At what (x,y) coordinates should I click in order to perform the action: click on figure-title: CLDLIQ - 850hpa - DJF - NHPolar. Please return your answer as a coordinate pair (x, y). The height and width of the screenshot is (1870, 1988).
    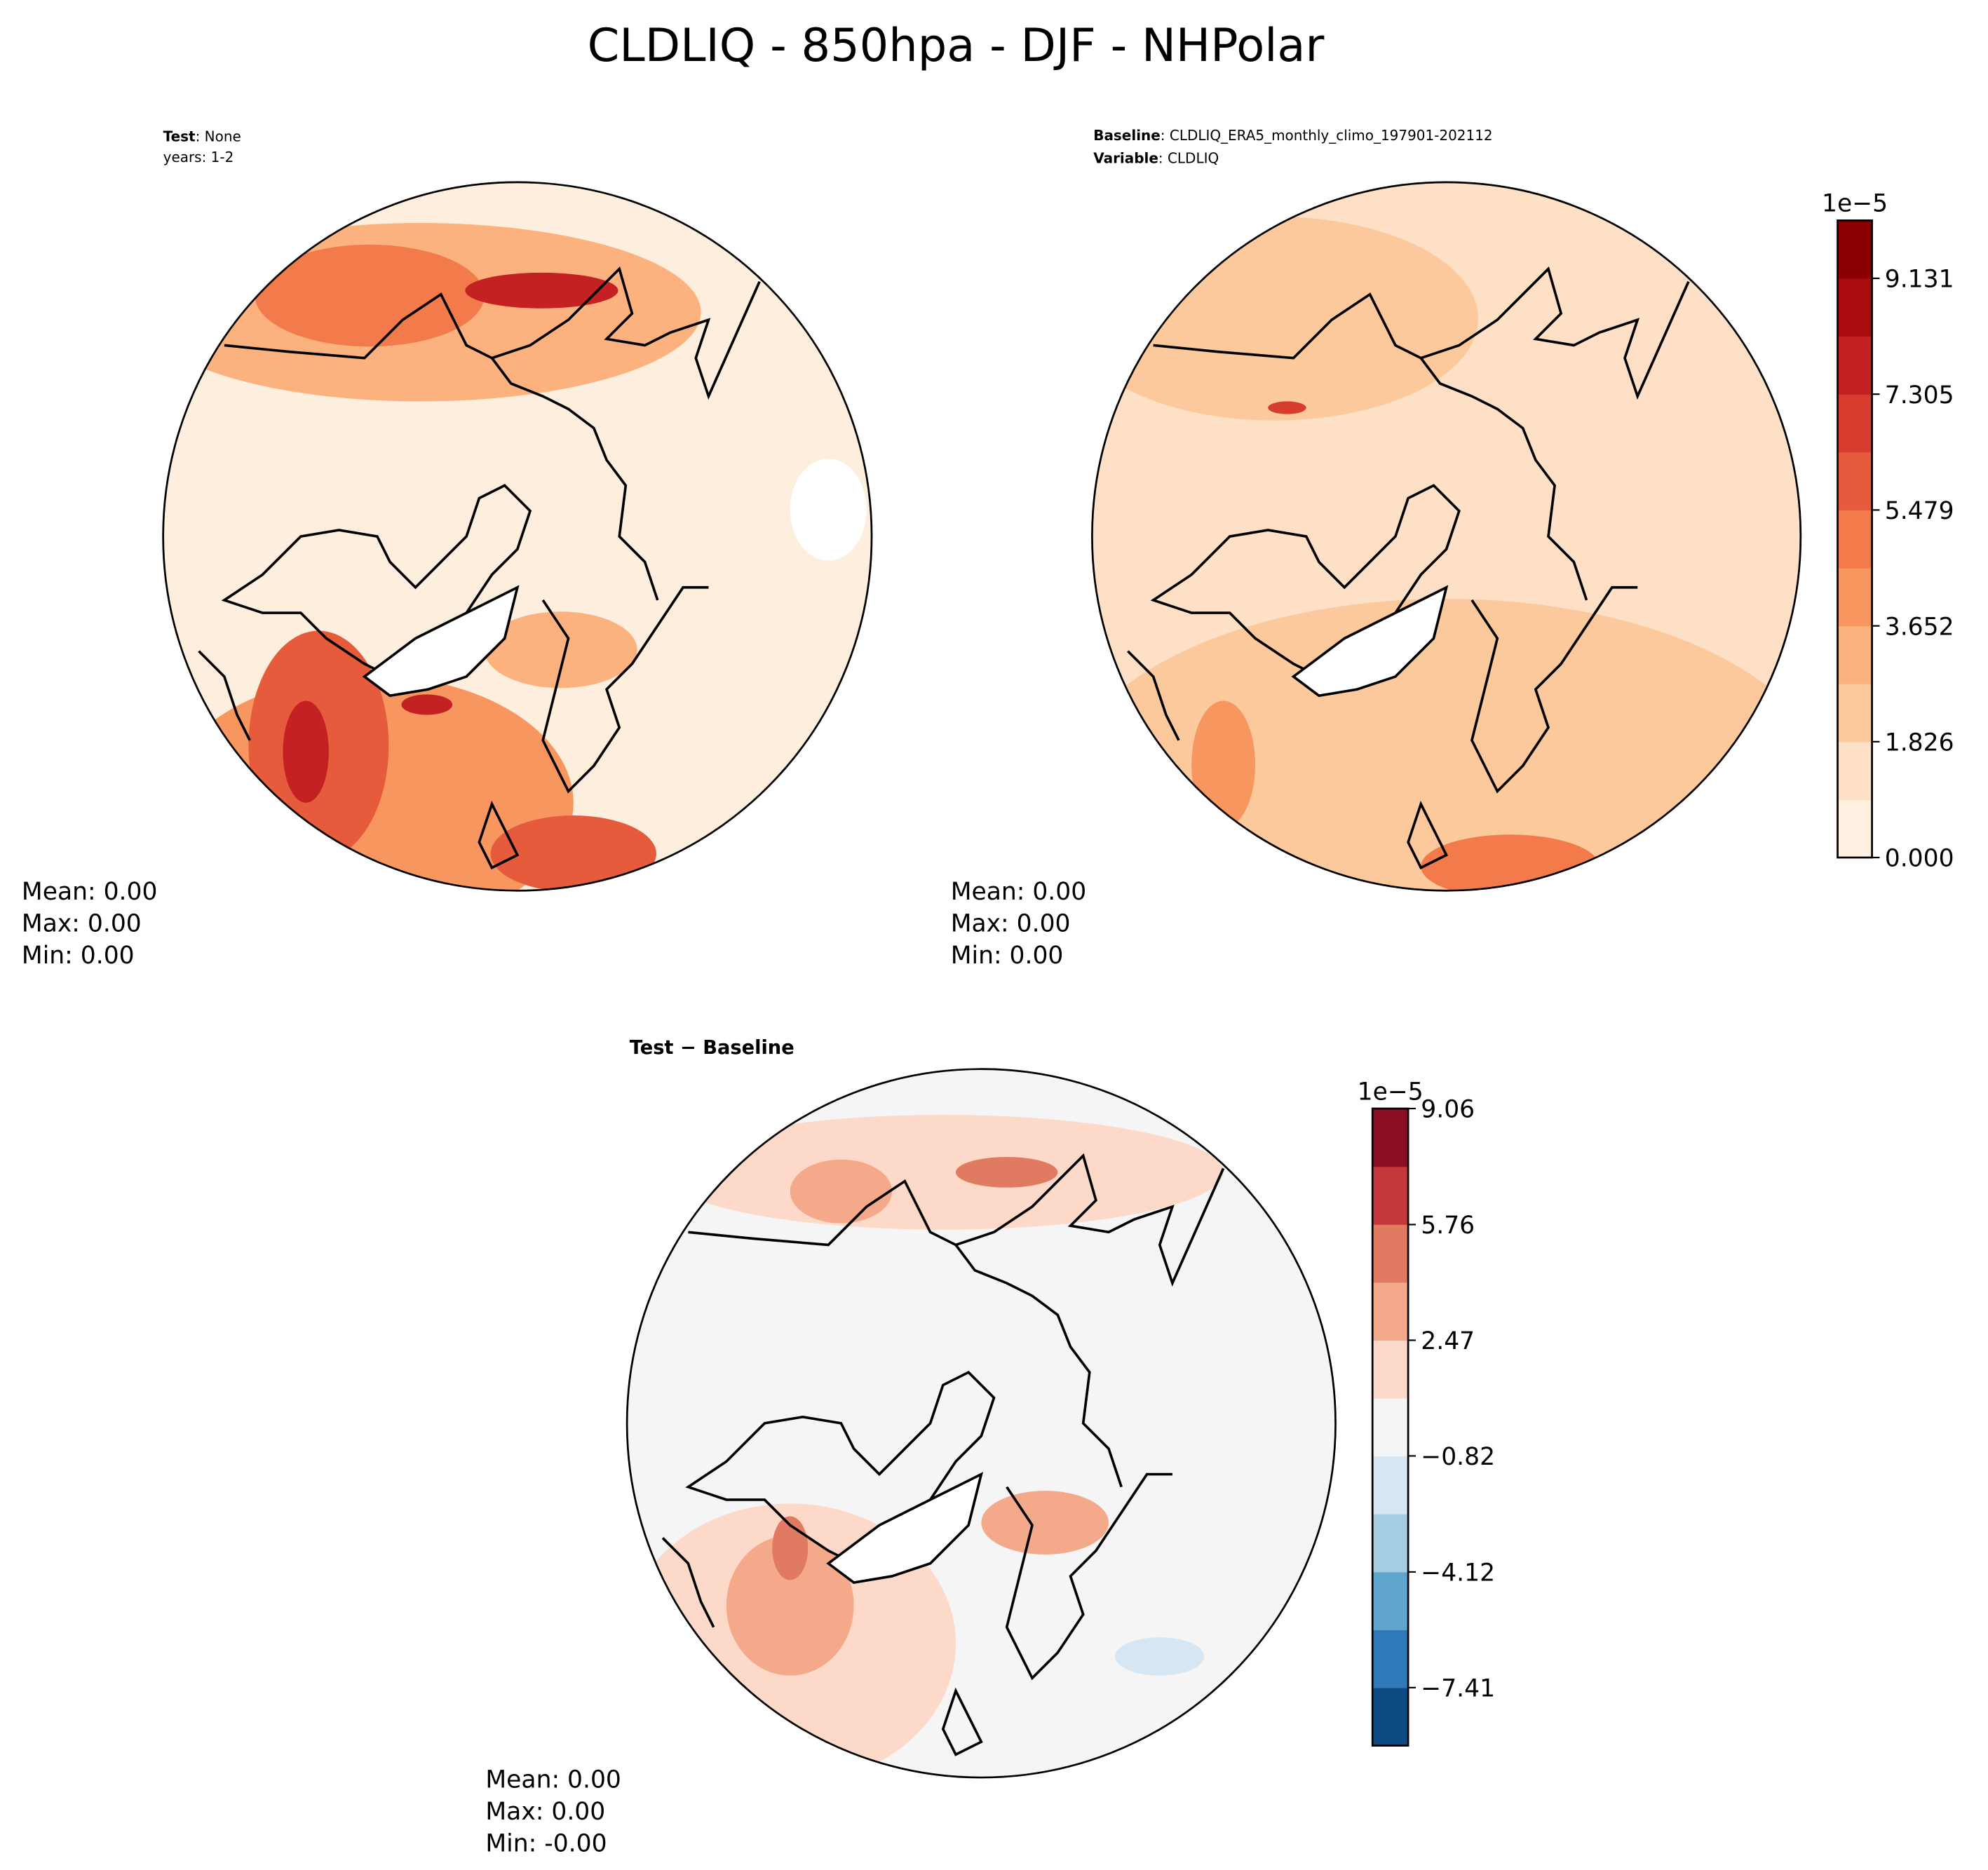
    Looking at the image, I should click on (957, 45).